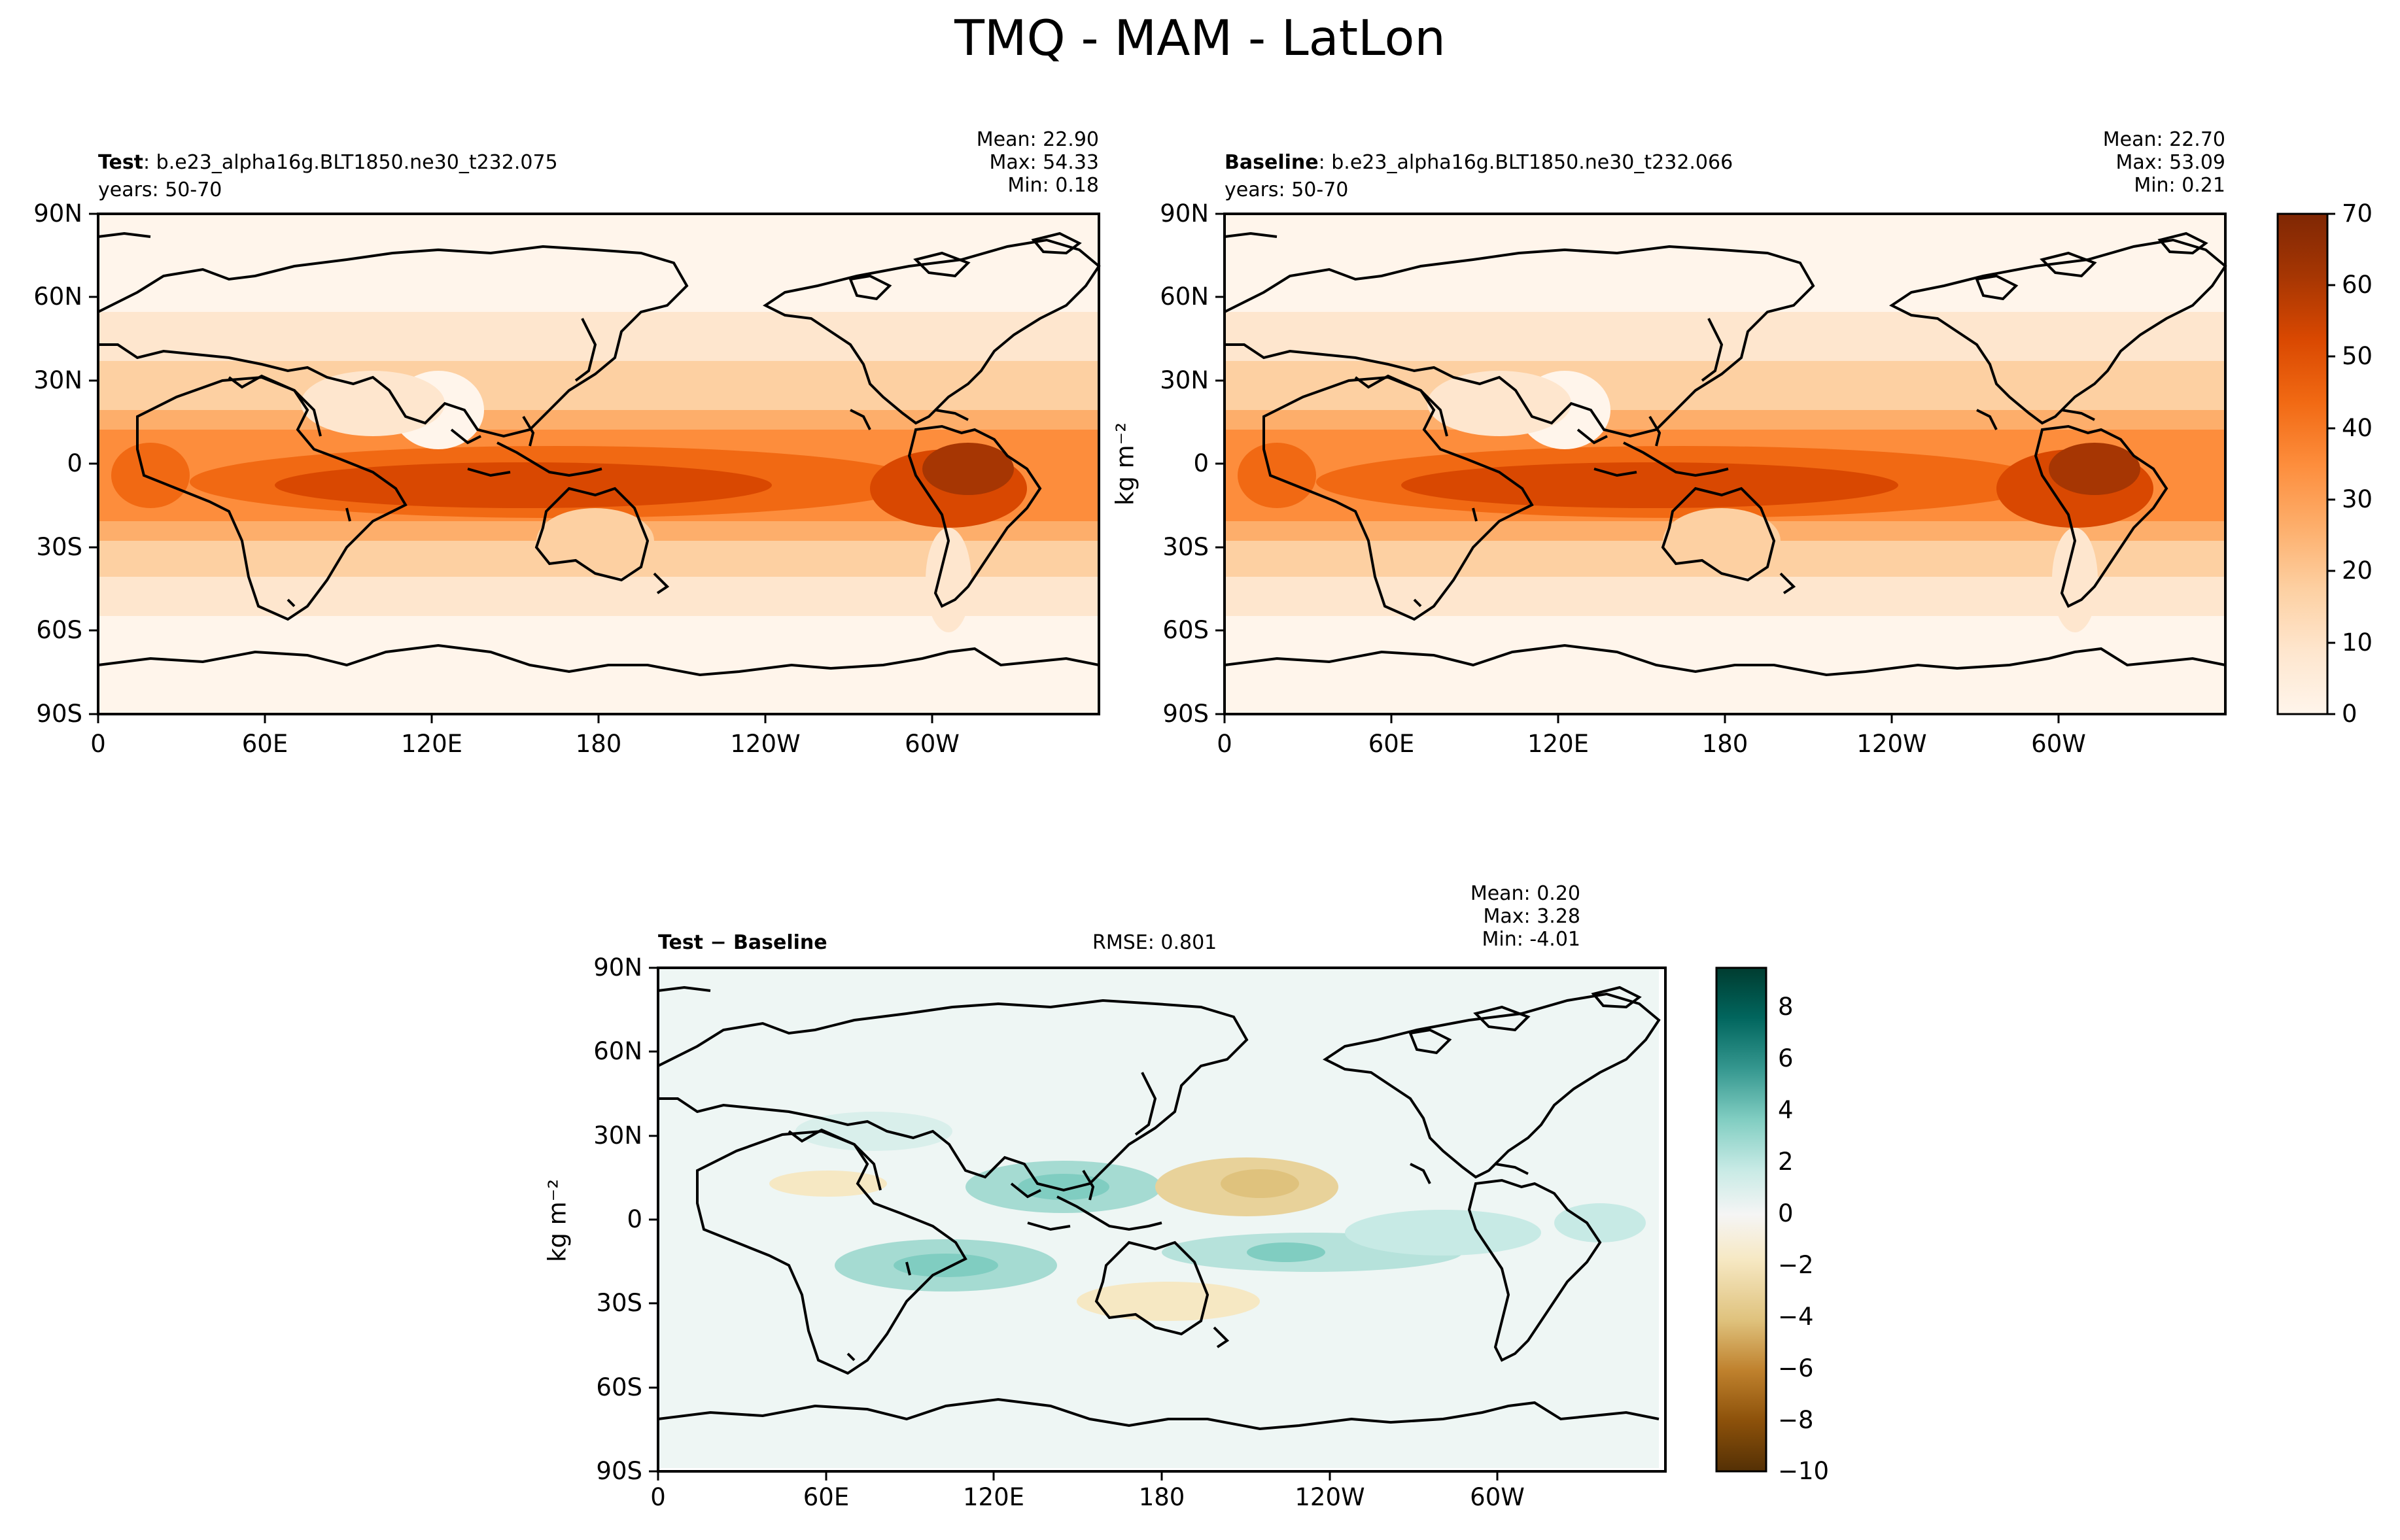 The image size is (2400, 1540). What do you see at coordinates (1786, 1213) in the screenshot?
I see `diff-cbar-tick: 0` at bounding box center [1786, 1213].